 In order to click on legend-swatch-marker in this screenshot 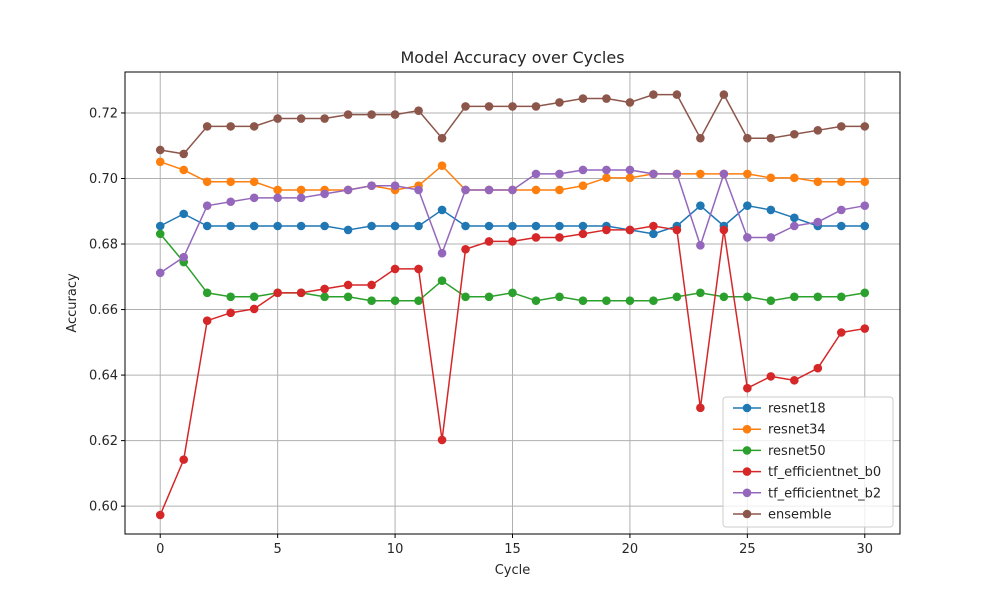, I will do `click(747, 408)`.